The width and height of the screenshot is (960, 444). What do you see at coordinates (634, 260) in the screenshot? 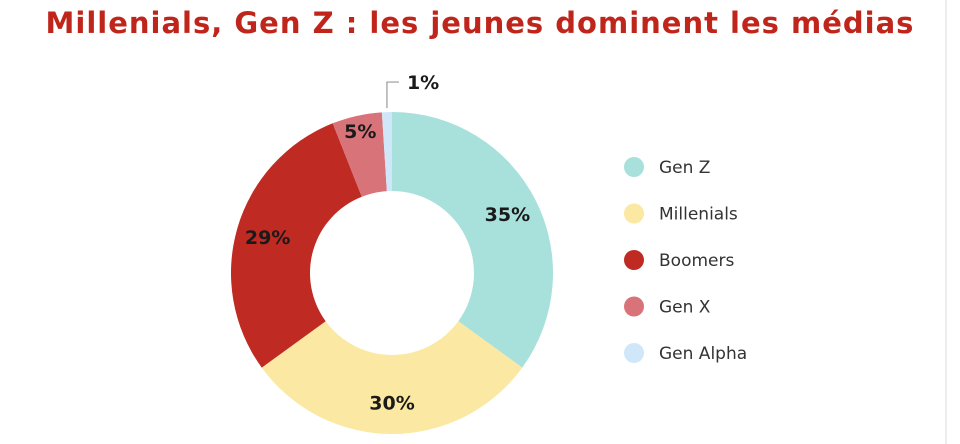
I see `legend-swatch-boomers` at bounding box center [634, 260].